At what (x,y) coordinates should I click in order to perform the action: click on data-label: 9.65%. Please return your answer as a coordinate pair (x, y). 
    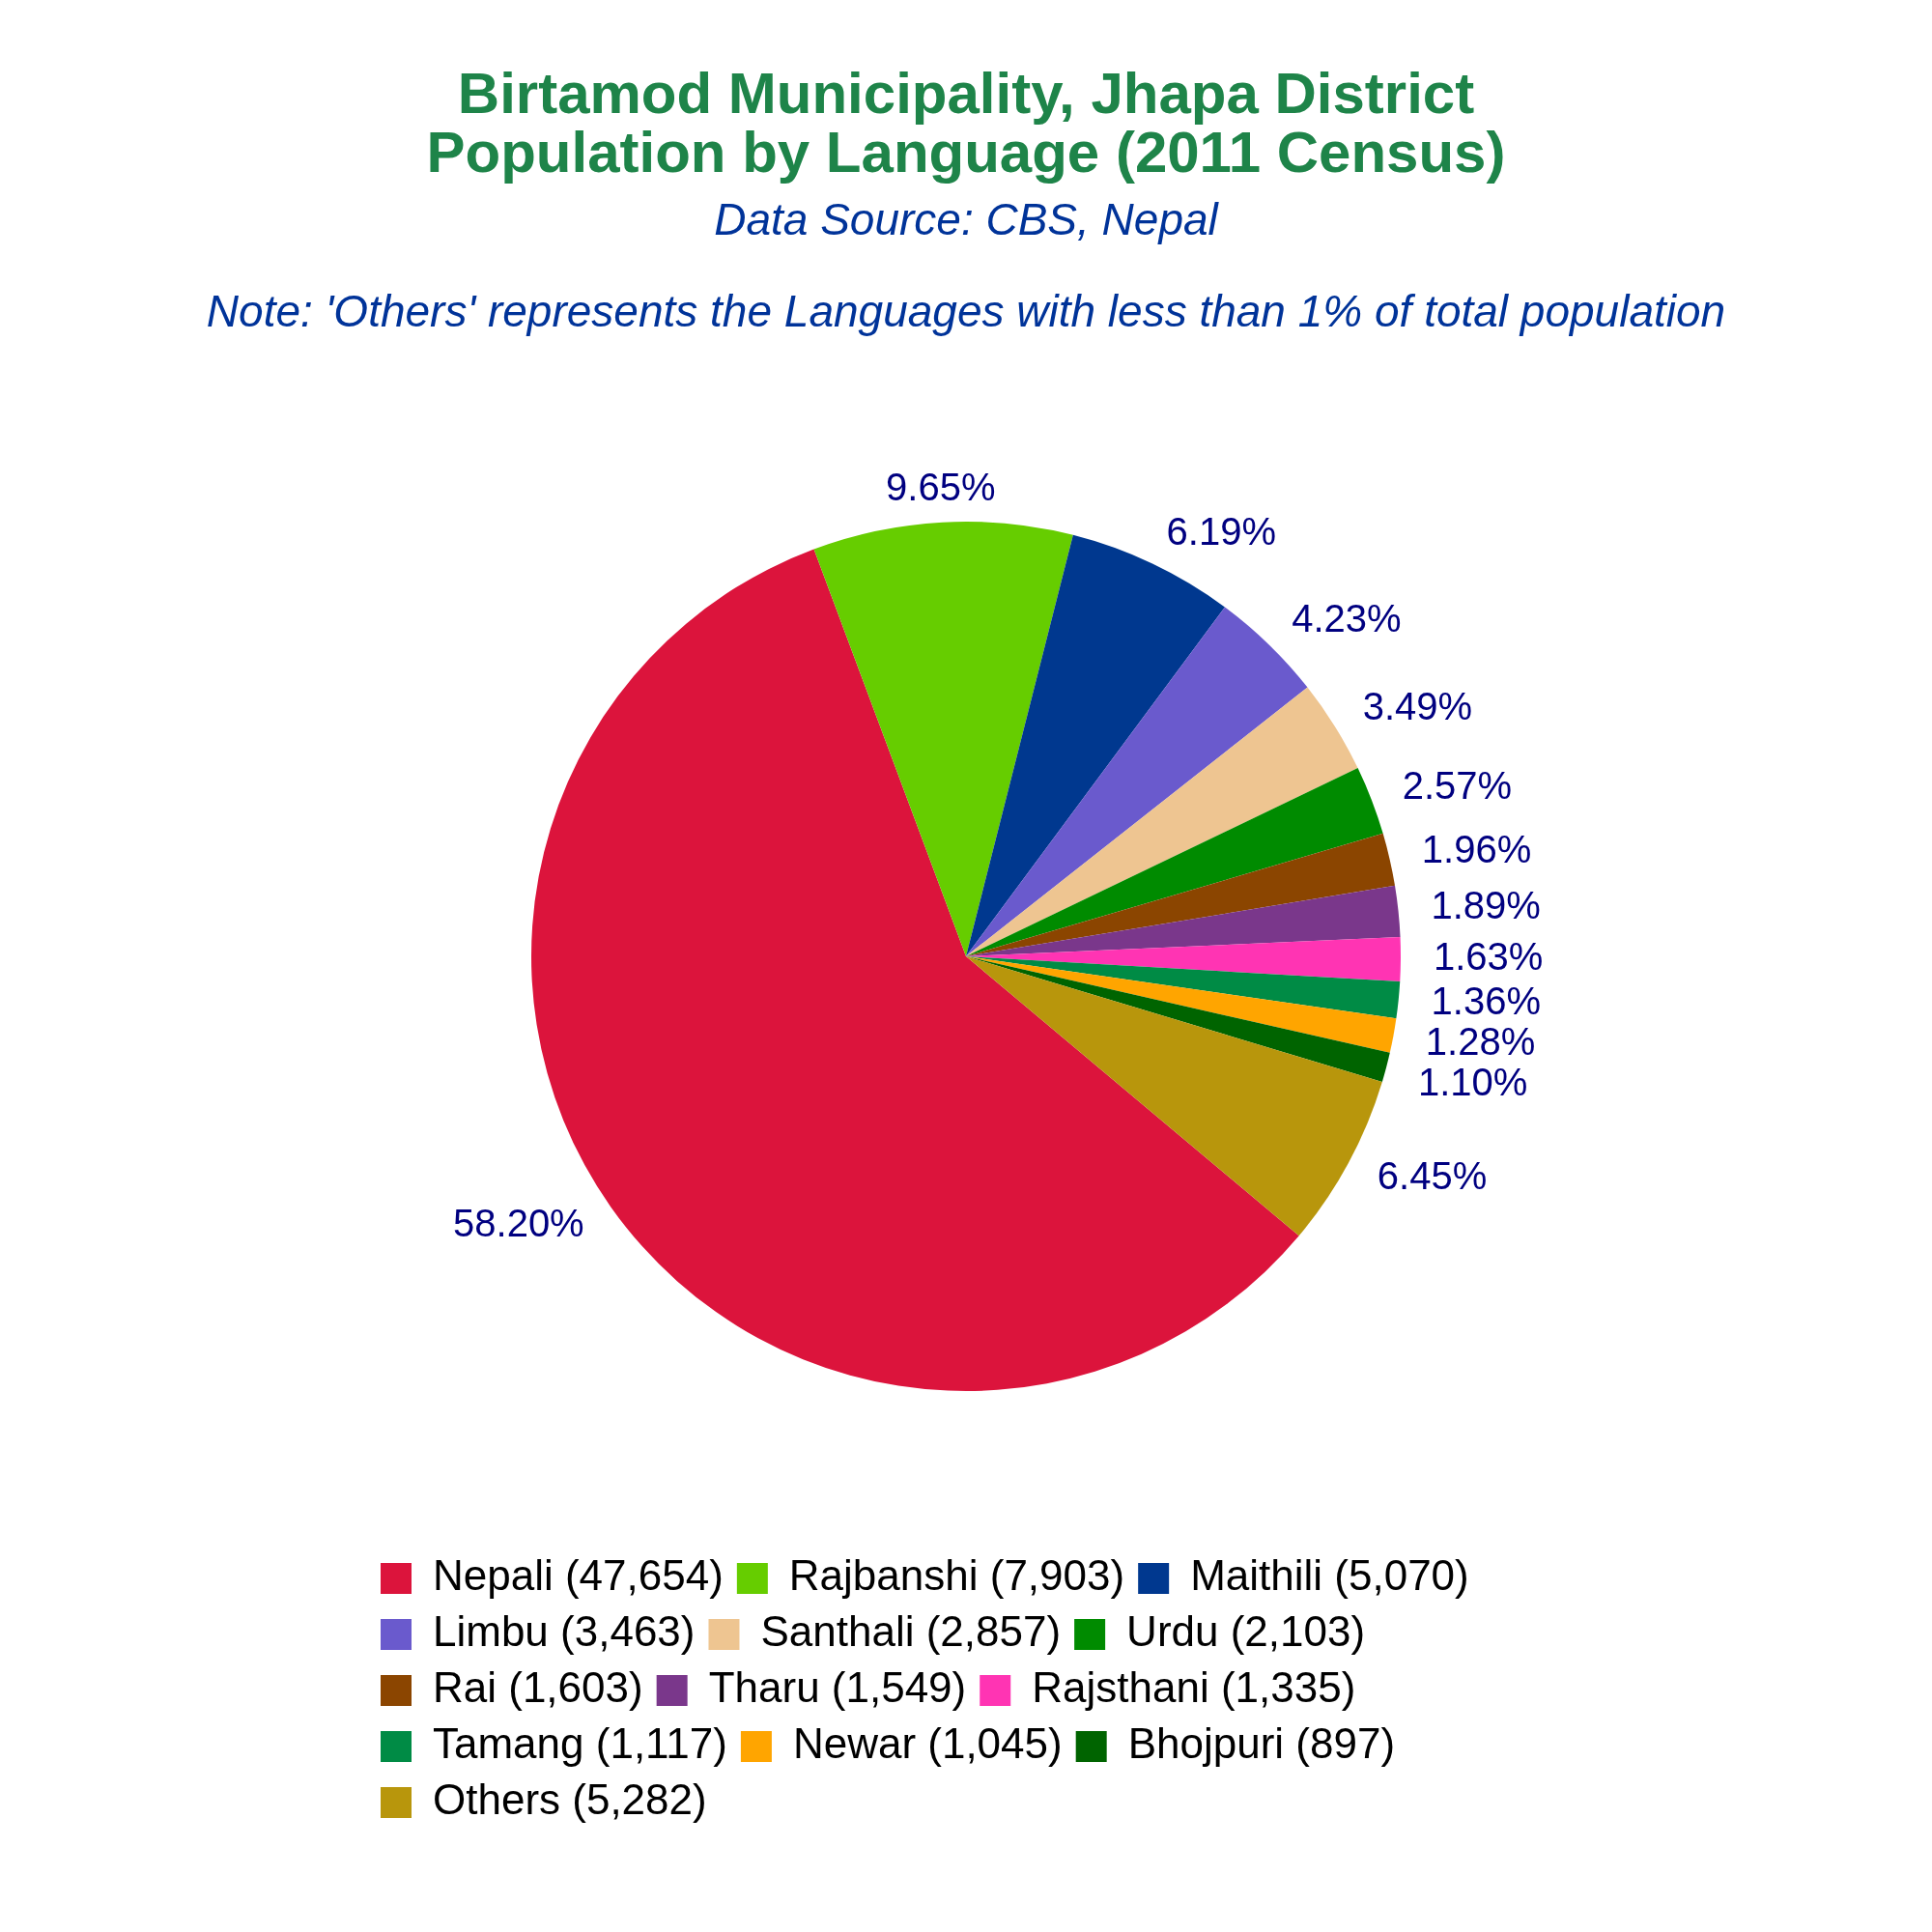
    Looking at the image, I should click on (941, 486).